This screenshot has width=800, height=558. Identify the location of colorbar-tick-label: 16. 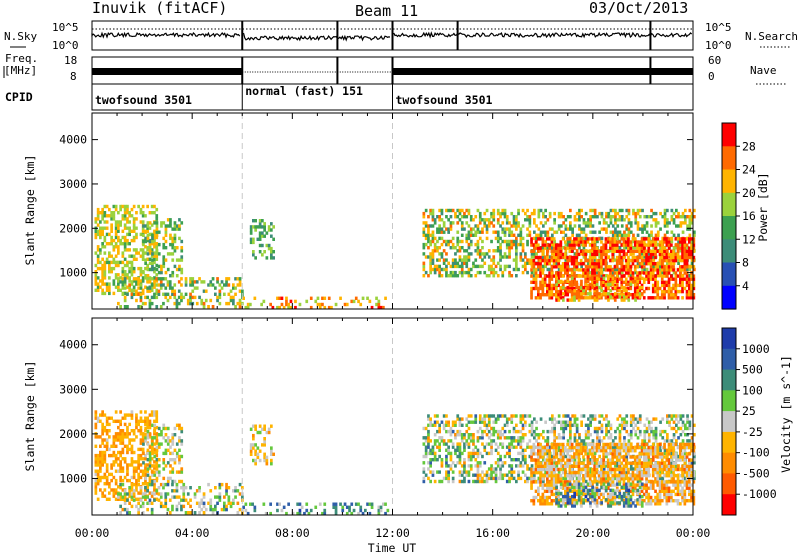
(749, 216).